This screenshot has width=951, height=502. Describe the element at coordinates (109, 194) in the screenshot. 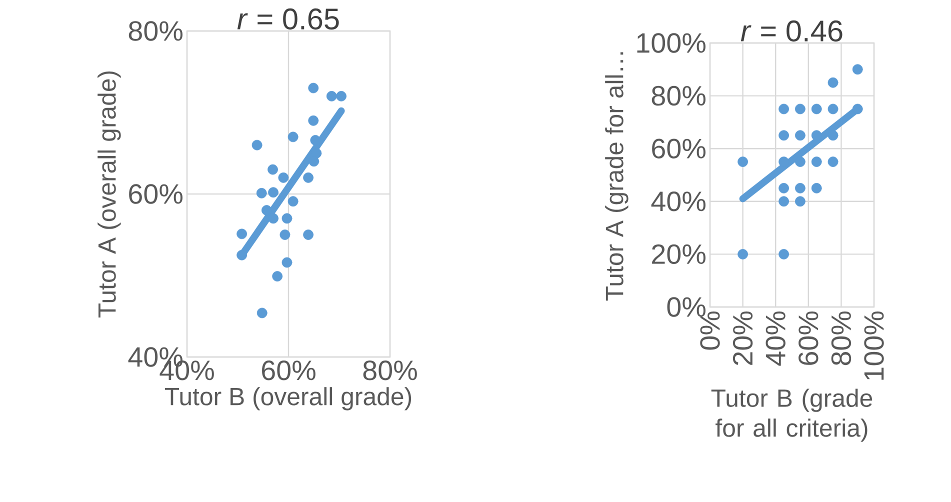

I see `y-axis-title: Tutor A (overall grade)` at that location.